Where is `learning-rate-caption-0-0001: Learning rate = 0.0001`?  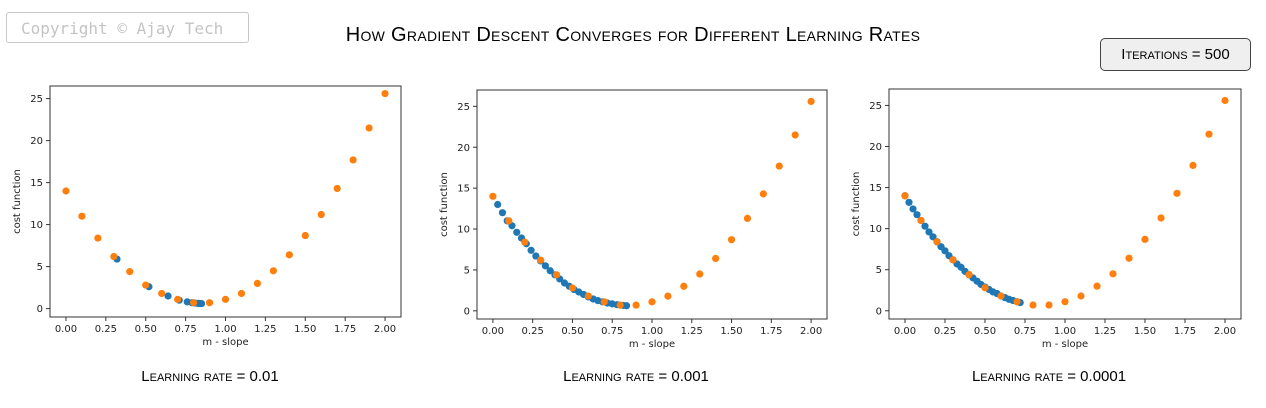 learning-rate-caption-0-0001: Learning rate = 0.0001 is located at coordinates (1049, 376).